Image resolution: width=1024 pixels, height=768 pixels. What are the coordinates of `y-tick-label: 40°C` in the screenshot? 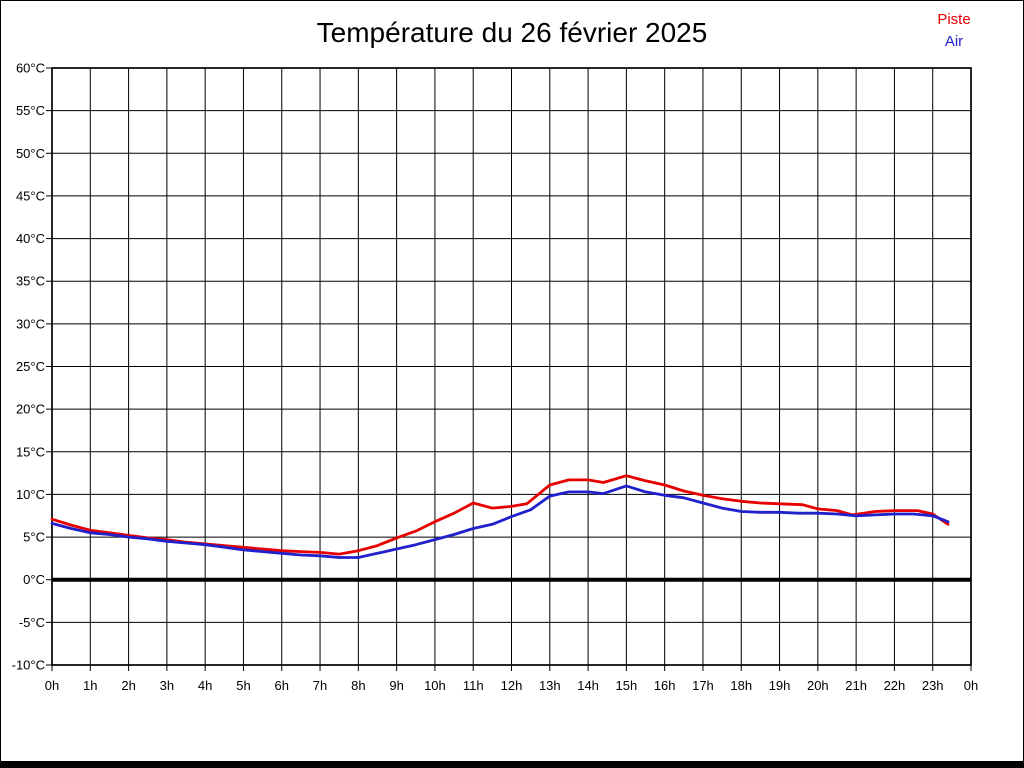 It's located at (30, 238).